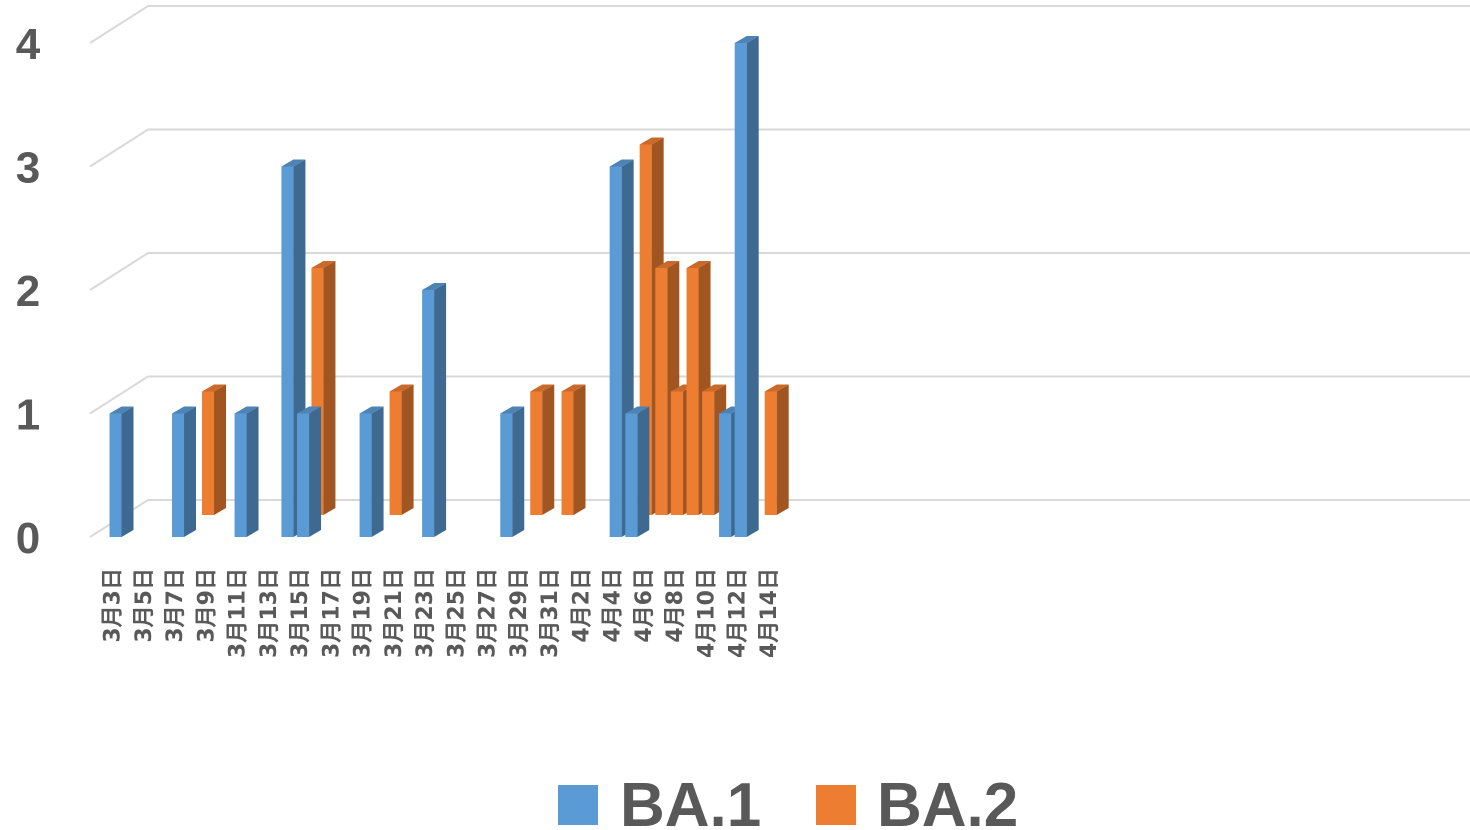 This screenshot has height=830, width=1470. I want to click on bar-BA.1-4月5日, so click(637, 471).